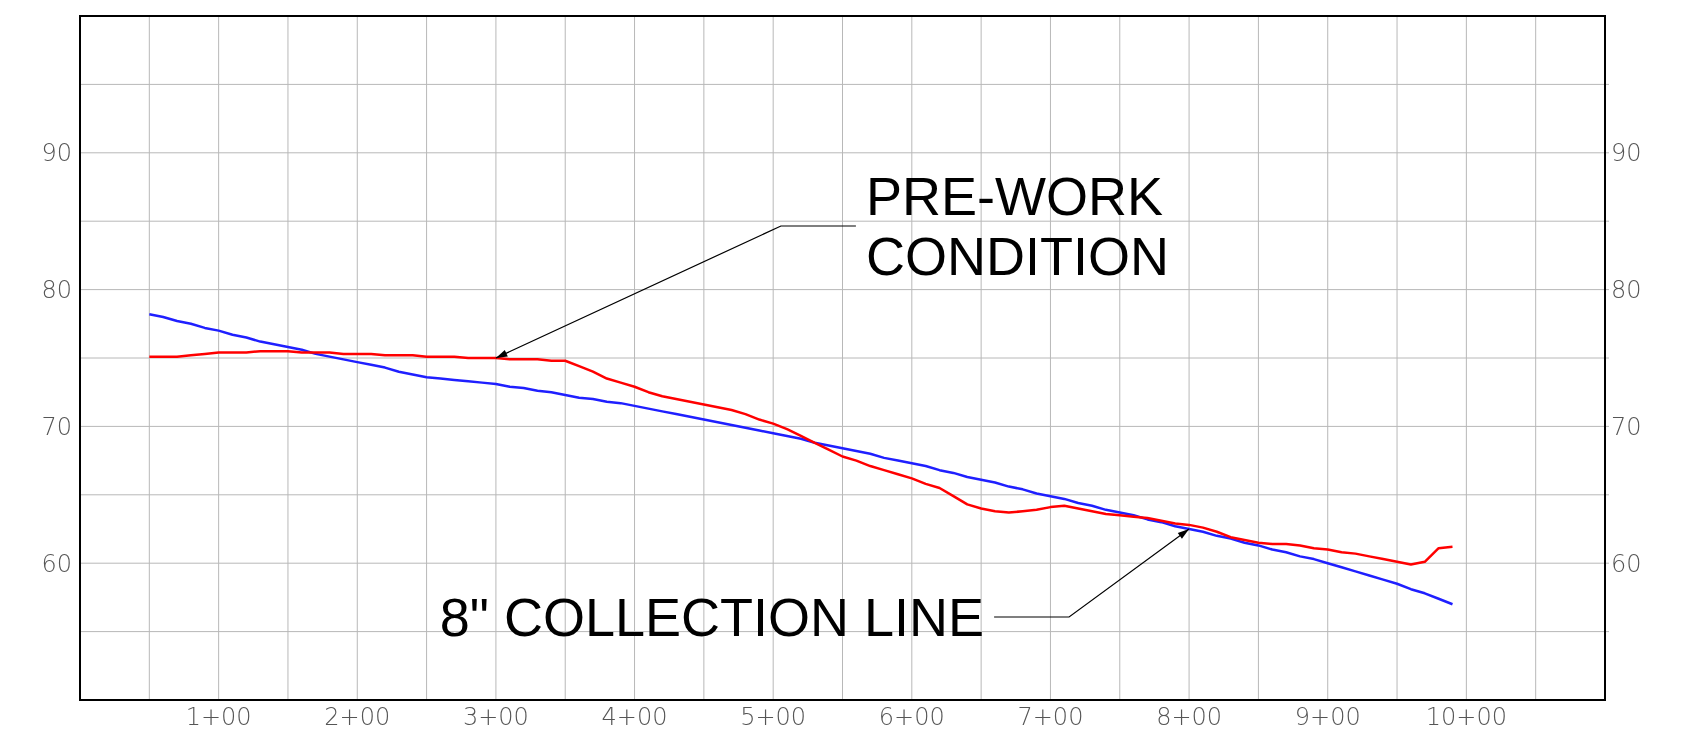  What do you see at coordinates (911, 717) in the screenshot?
I see `x-tick-label: 6+00` at bounding box center [911, 717].